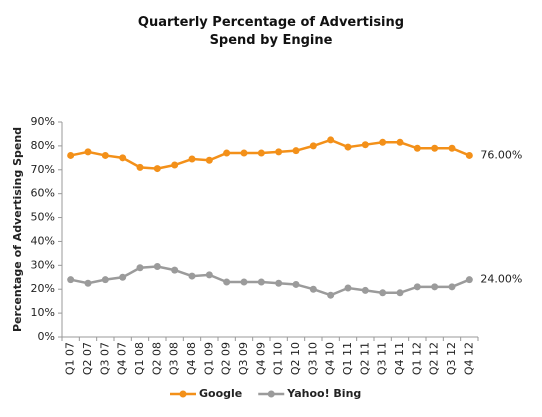 This screenshot has height=417, width=542. What do you see at coordinates (174, 358) in the screenshot?
I see `x-tick-label: Q3 08` at bounding box center [174, 358].